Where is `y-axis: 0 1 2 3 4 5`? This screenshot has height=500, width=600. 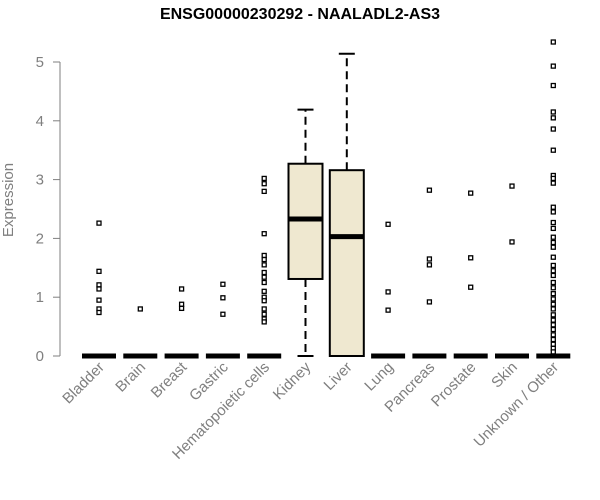 y-axis: 0 1 2 3 4 5 is located at coordinates (48, 209).